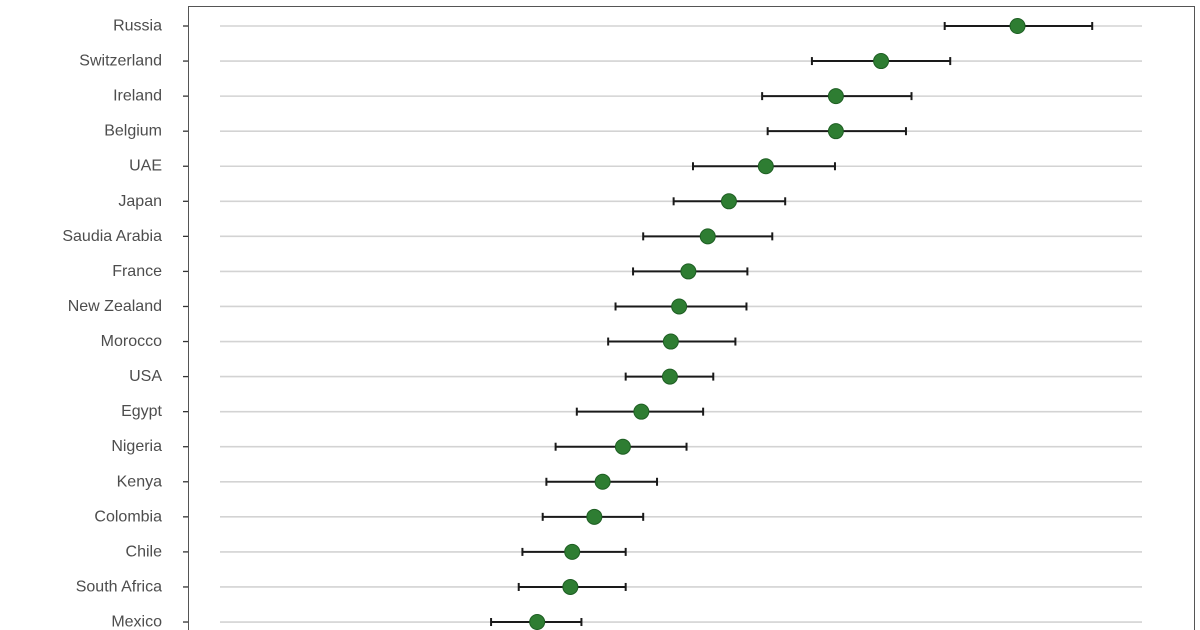  Describe the element at coordinates (137, 271) in the screenshot. I see `y-tick-label-france: France` at that location.